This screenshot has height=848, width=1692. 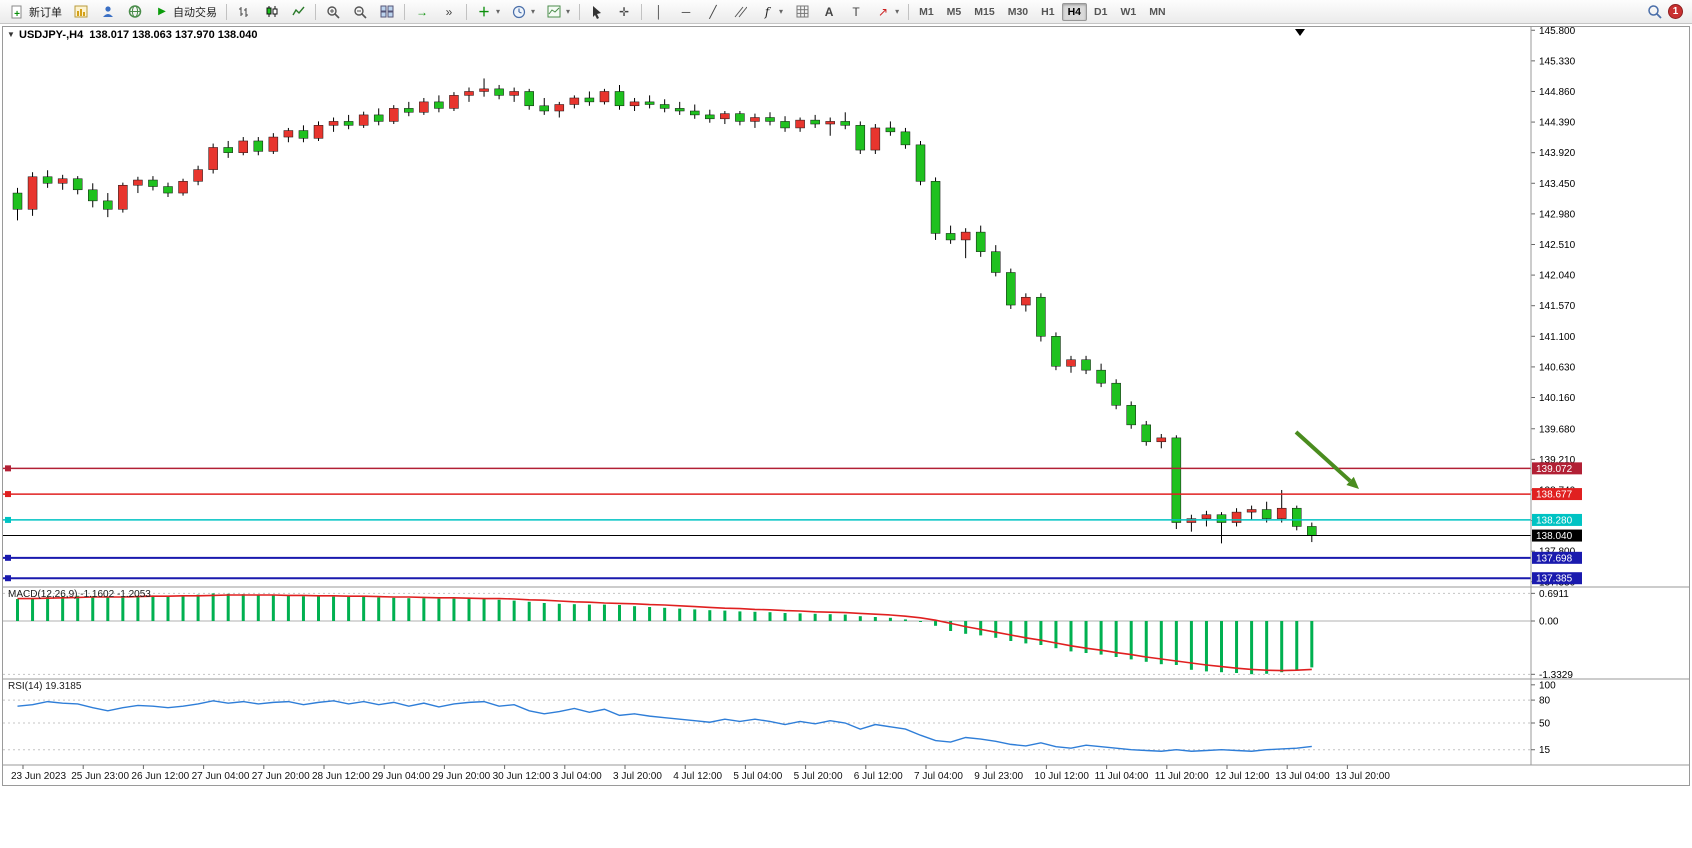 I want to click on text-label-button: T, so click(x=856, y=12).